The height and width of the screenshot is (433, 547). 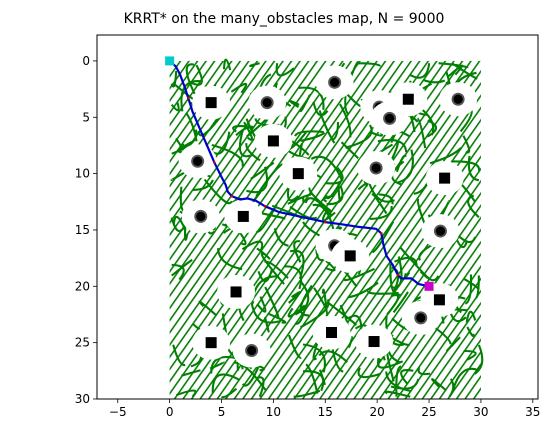 I want to click on x-tick-label: 35, so click(x=532, y=412).